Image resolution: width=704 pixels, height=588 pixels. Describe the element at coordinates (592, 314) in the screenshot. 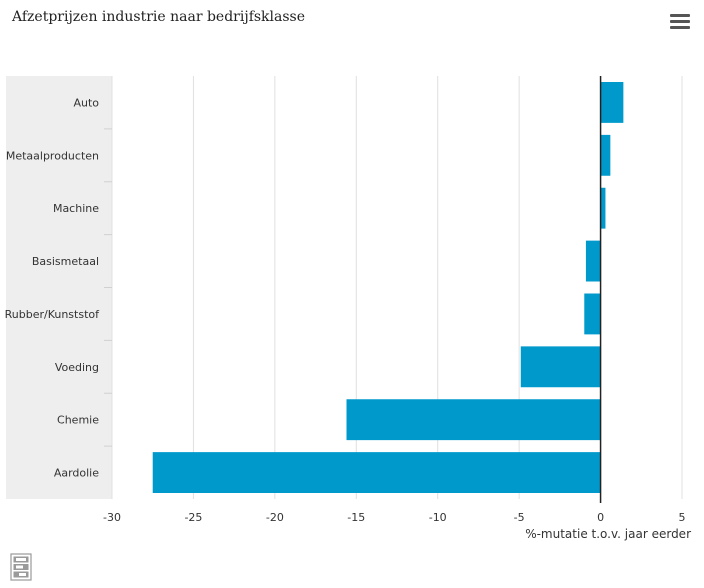

I see `bar-rubber-kunststof` at that location.